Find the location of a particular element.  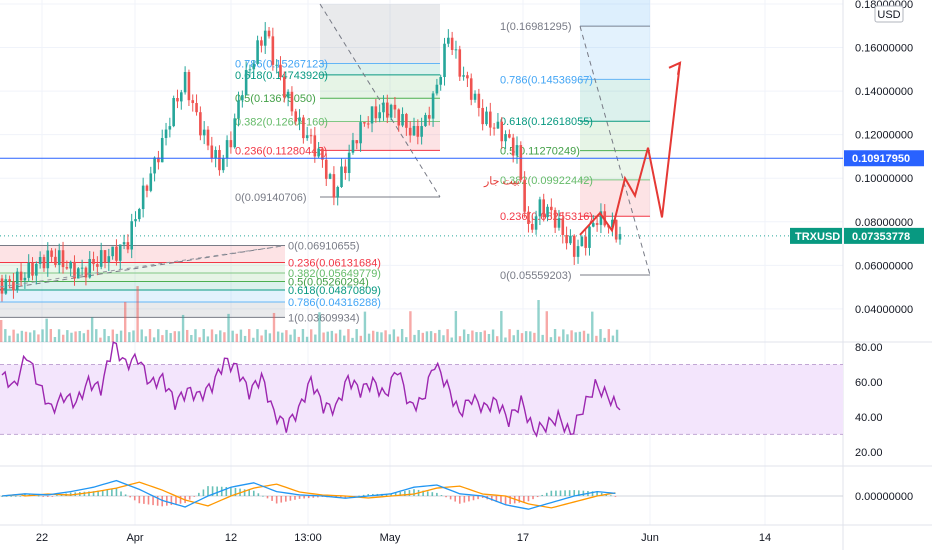

macd-line is located at coordinates (308, 494).